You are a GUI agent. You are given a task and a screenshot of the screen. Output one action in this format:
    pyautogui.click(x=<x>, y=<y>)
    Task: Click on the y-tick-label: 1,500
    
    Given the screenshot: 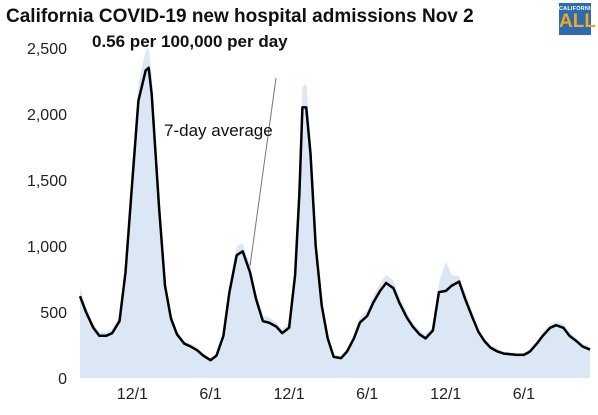 What is the action you would take?
    pyautogui.click(x=47, y=181)
    